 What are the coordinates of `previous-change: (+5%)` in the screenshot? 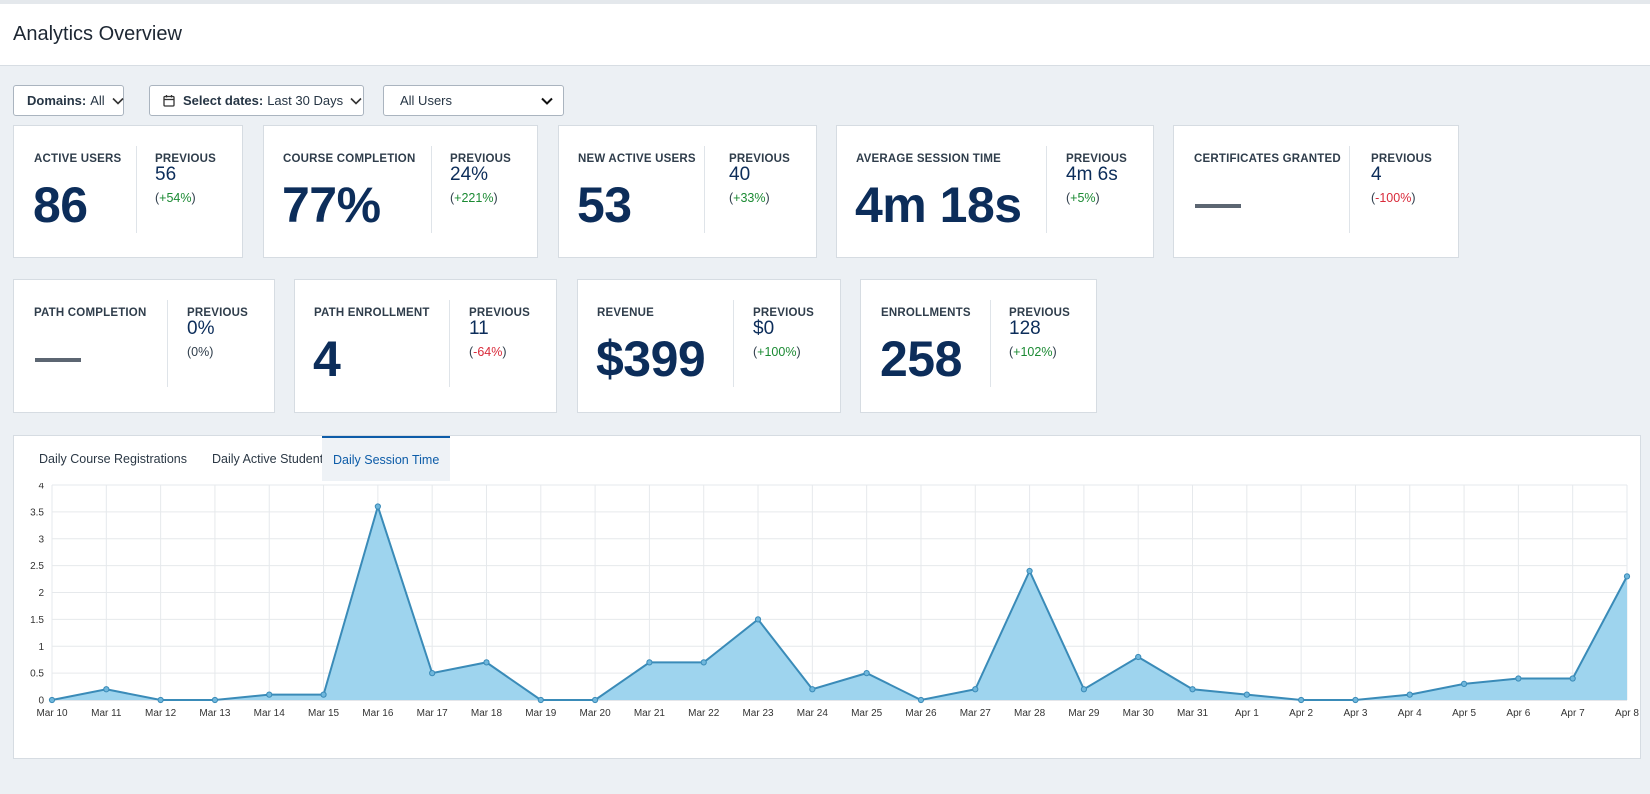 It's located at (1083, 198).